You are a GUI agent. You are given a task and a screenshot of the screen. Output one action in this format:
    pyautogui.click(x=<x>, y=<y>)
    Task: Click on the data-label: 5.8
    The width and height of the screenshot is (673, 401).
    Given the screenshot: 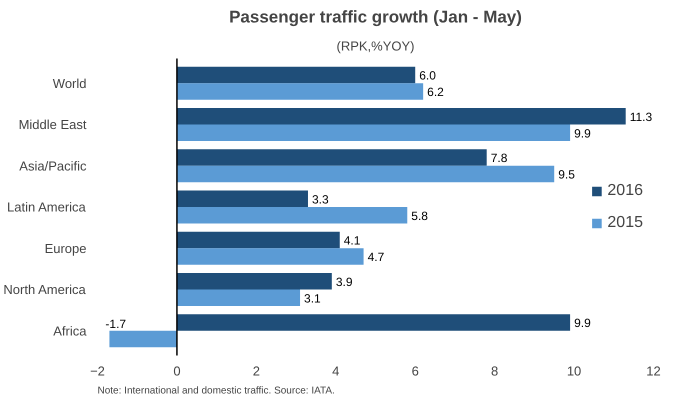 What is the action you would take?
    pyautogui.click(x=419, y=215)
    